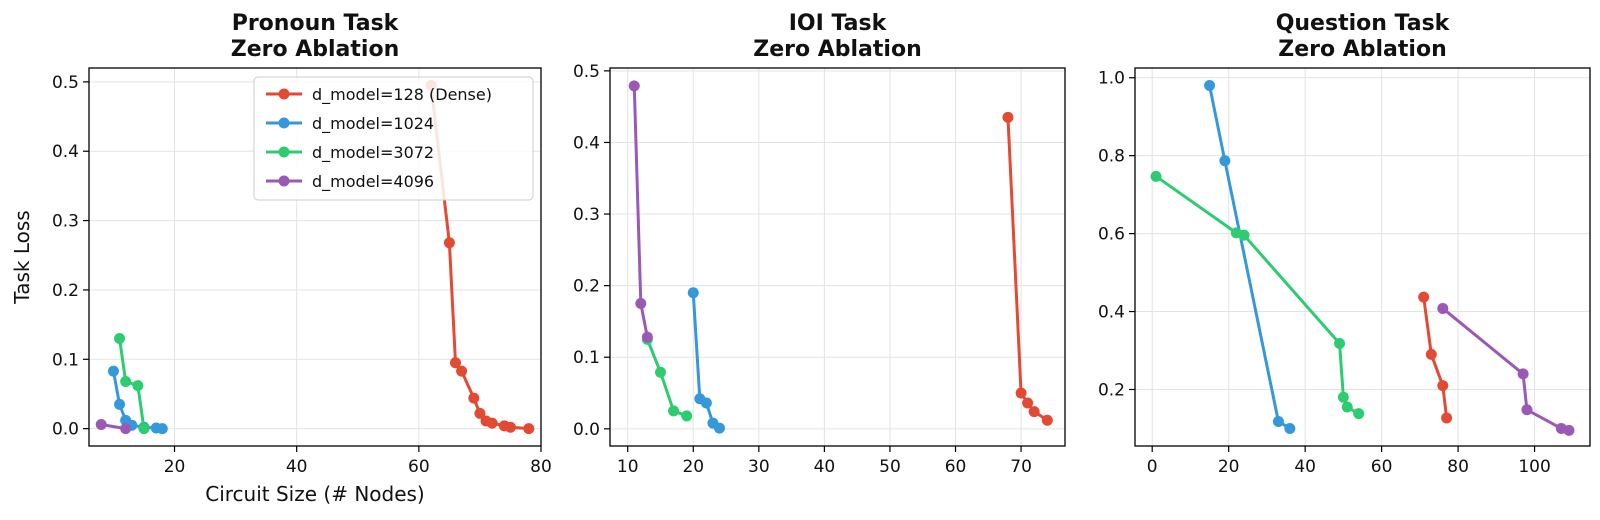  What do you see at coordinates (1250, 257) in the screenshot?
I see `series-line-d1024` at bounding box center [1250, 257].